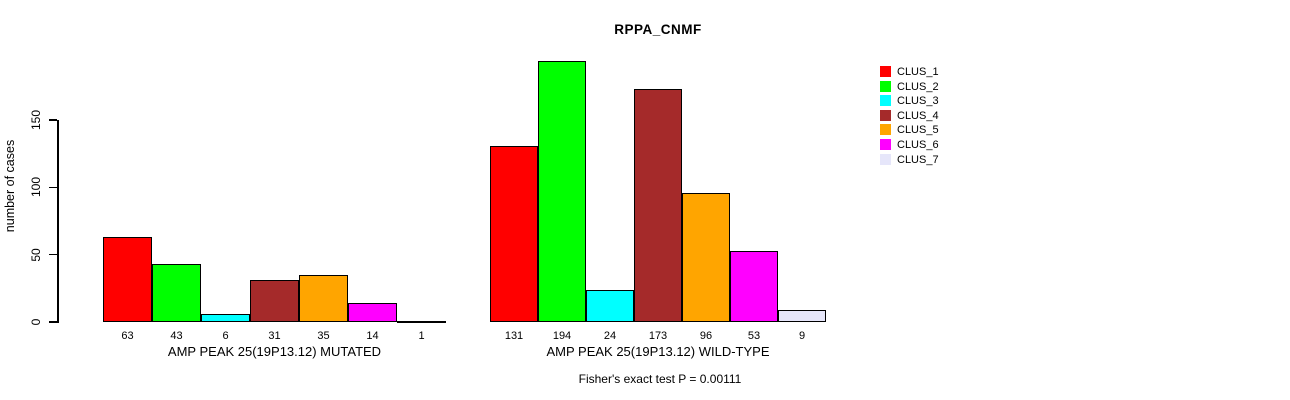 This screenshot has width=1290, height=400. Describe the element at coordinates (225, 336) in the screenshot. I see `bar-value-label: 6` at that location.